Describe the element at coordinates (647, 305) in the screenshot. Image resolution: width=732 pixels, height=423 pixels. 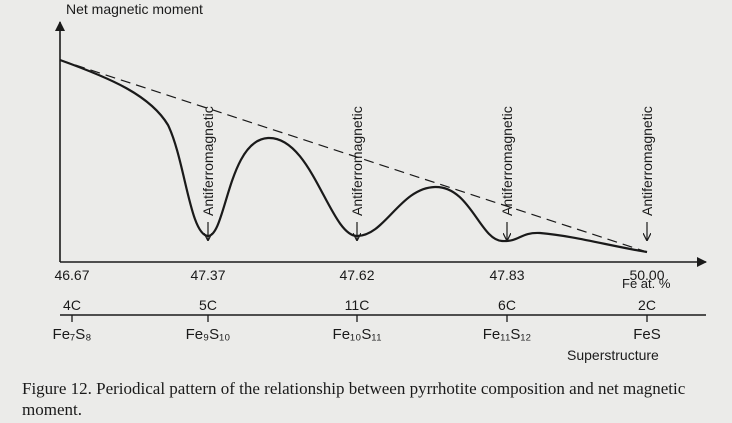
I see `superstructure-name: 2C` at that location.